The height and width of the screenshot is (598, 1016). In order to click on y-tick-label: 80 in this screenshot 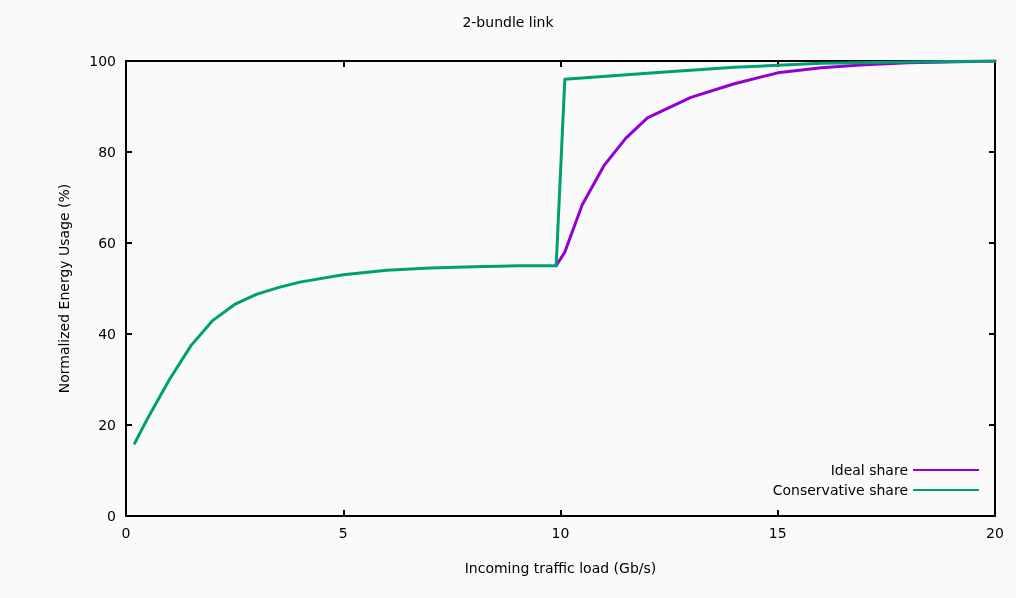, I will do `click(107, 152)`.